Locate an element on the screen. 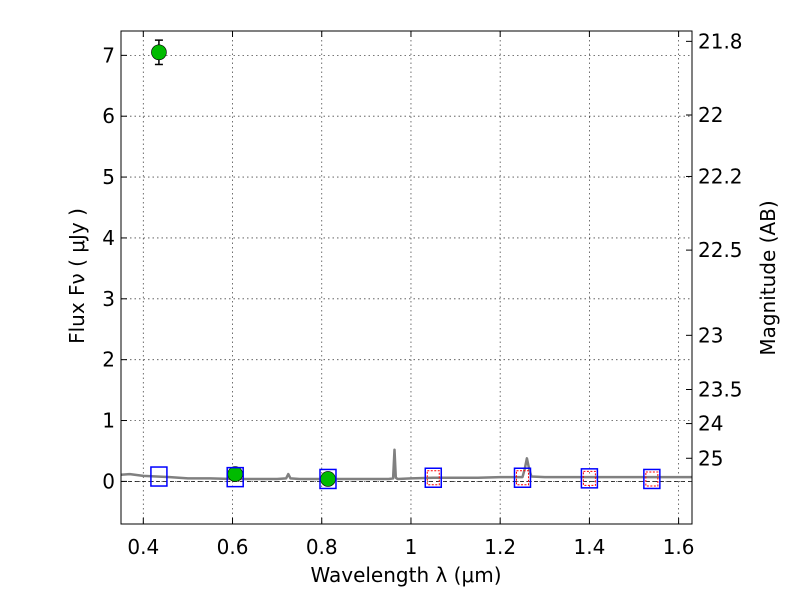  y-axis-label-right: Magnitude (AB) is located at coordinates (768, 277).